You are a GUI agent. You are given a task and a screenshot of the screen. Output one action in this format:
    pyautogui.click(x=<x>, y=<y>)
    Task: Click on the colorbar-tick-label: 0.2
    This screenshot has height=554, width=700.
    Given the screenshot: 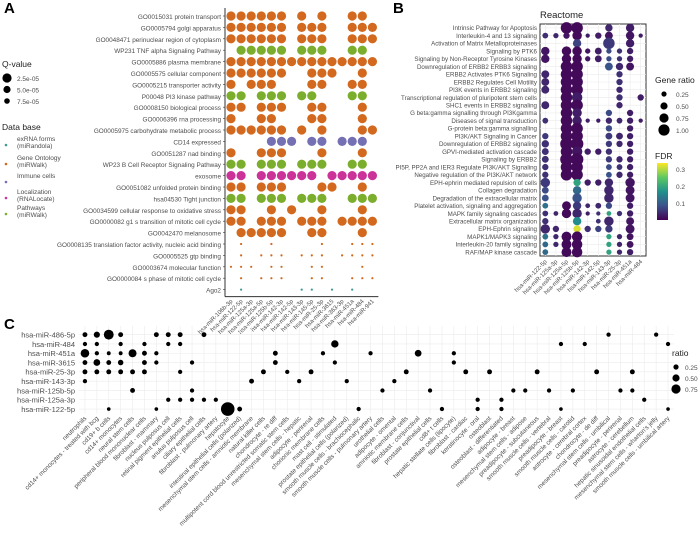 What is the action you would take?
    pyautogui.click(x=680, y=187)
    